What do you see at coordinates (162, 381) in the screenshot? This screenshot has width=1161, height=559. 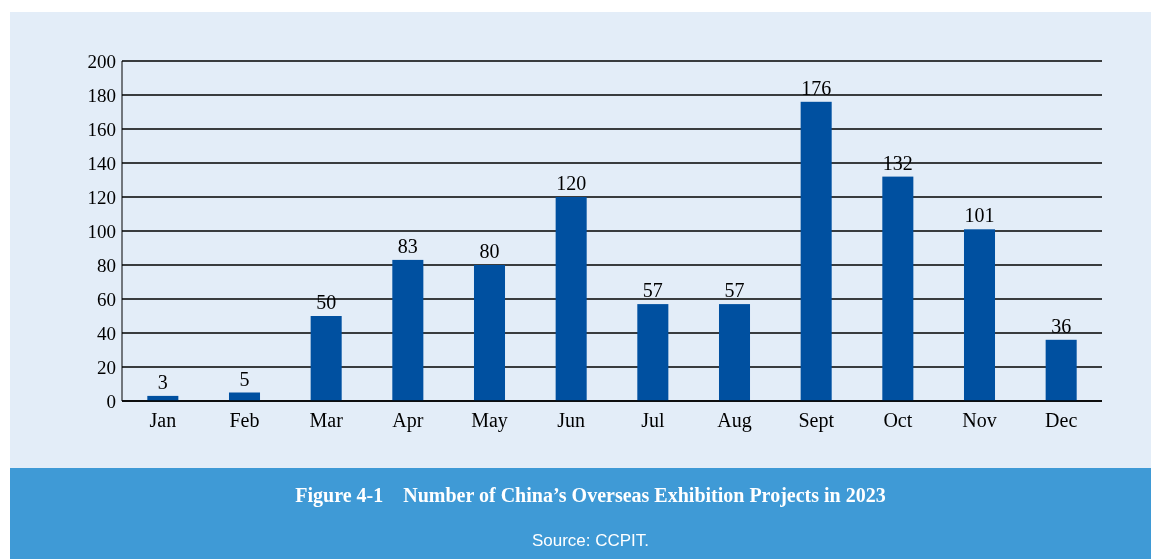 I see `data-label: 3` at bounding box center [162, 381].